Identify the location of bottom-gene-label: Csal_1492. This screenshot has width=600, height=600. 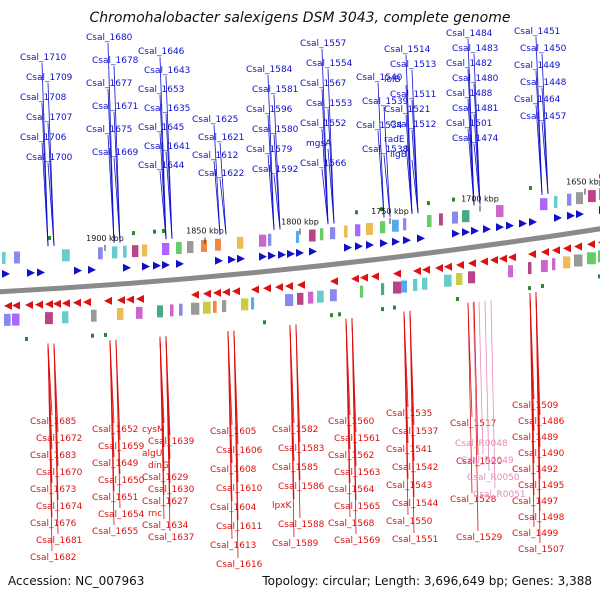
(535, 470).